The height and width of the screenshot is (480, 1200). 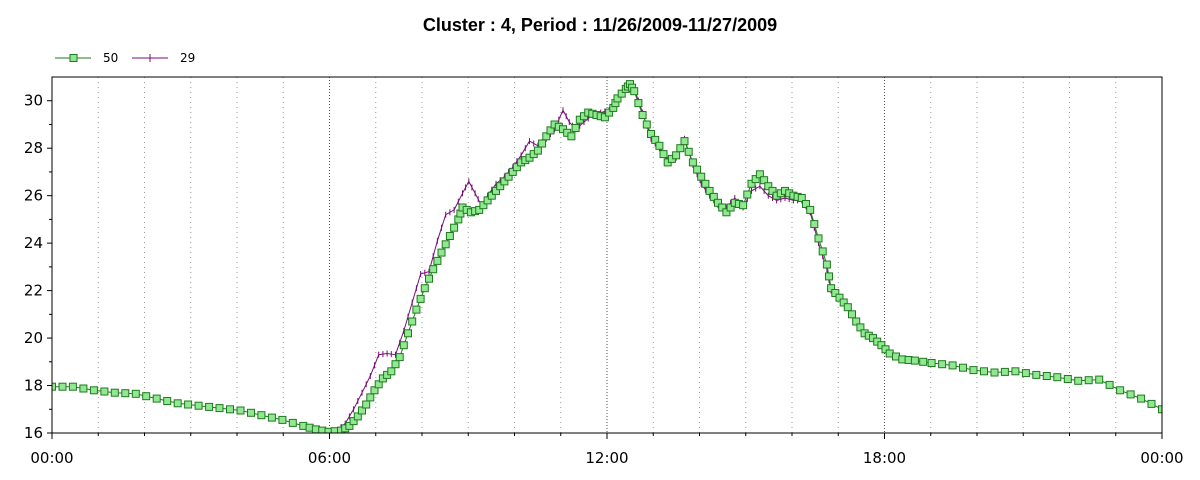 I want to click on x-tick-label: 18:00, so click(x=884, y=458).